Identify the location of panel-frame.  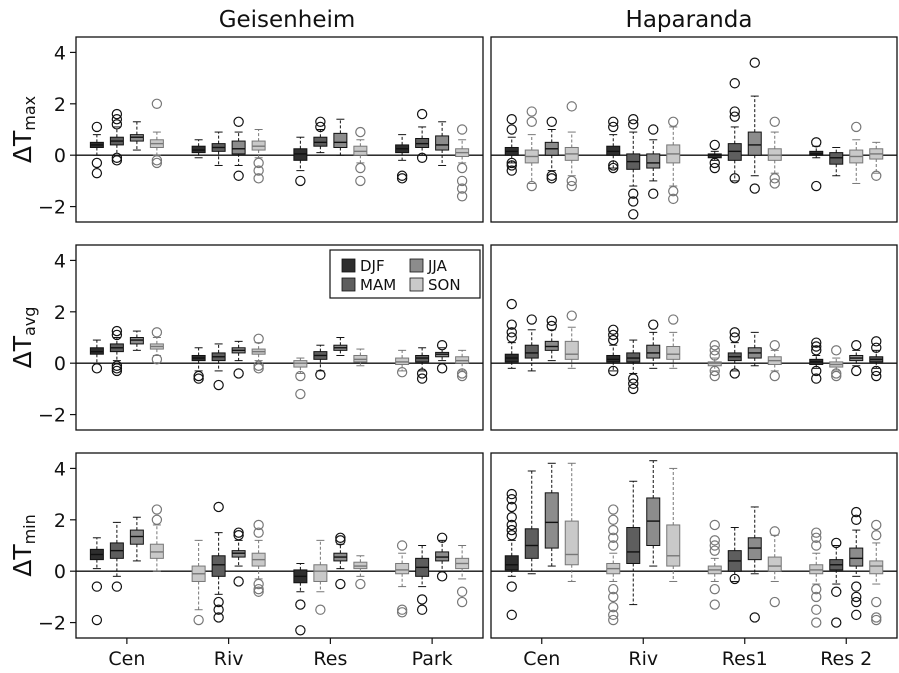
(279, 545).